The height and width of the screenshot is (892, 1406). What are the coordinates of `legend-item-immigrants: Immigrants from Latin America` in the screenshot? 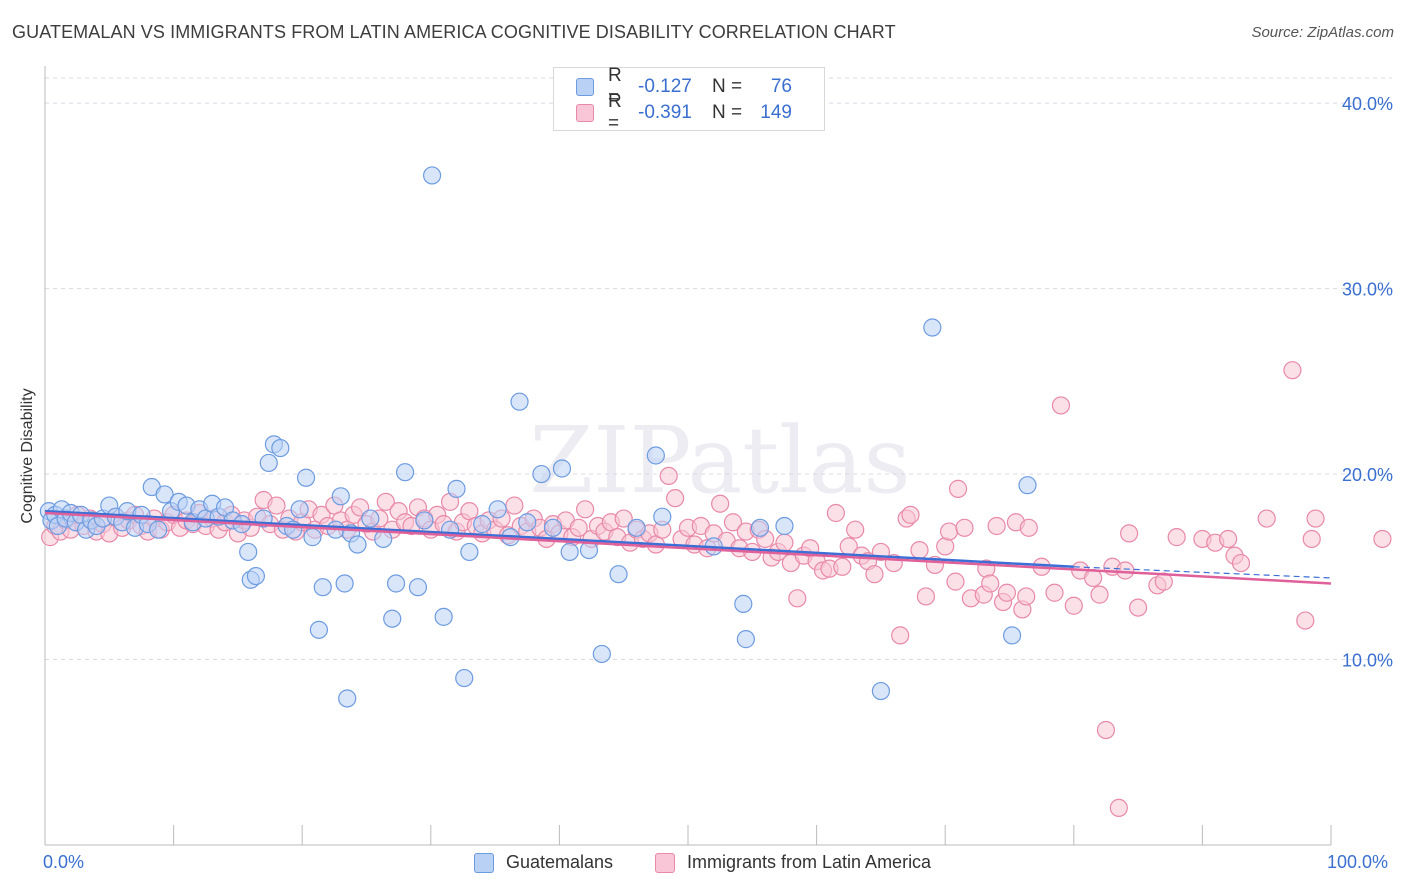 It's located at (793, 862).